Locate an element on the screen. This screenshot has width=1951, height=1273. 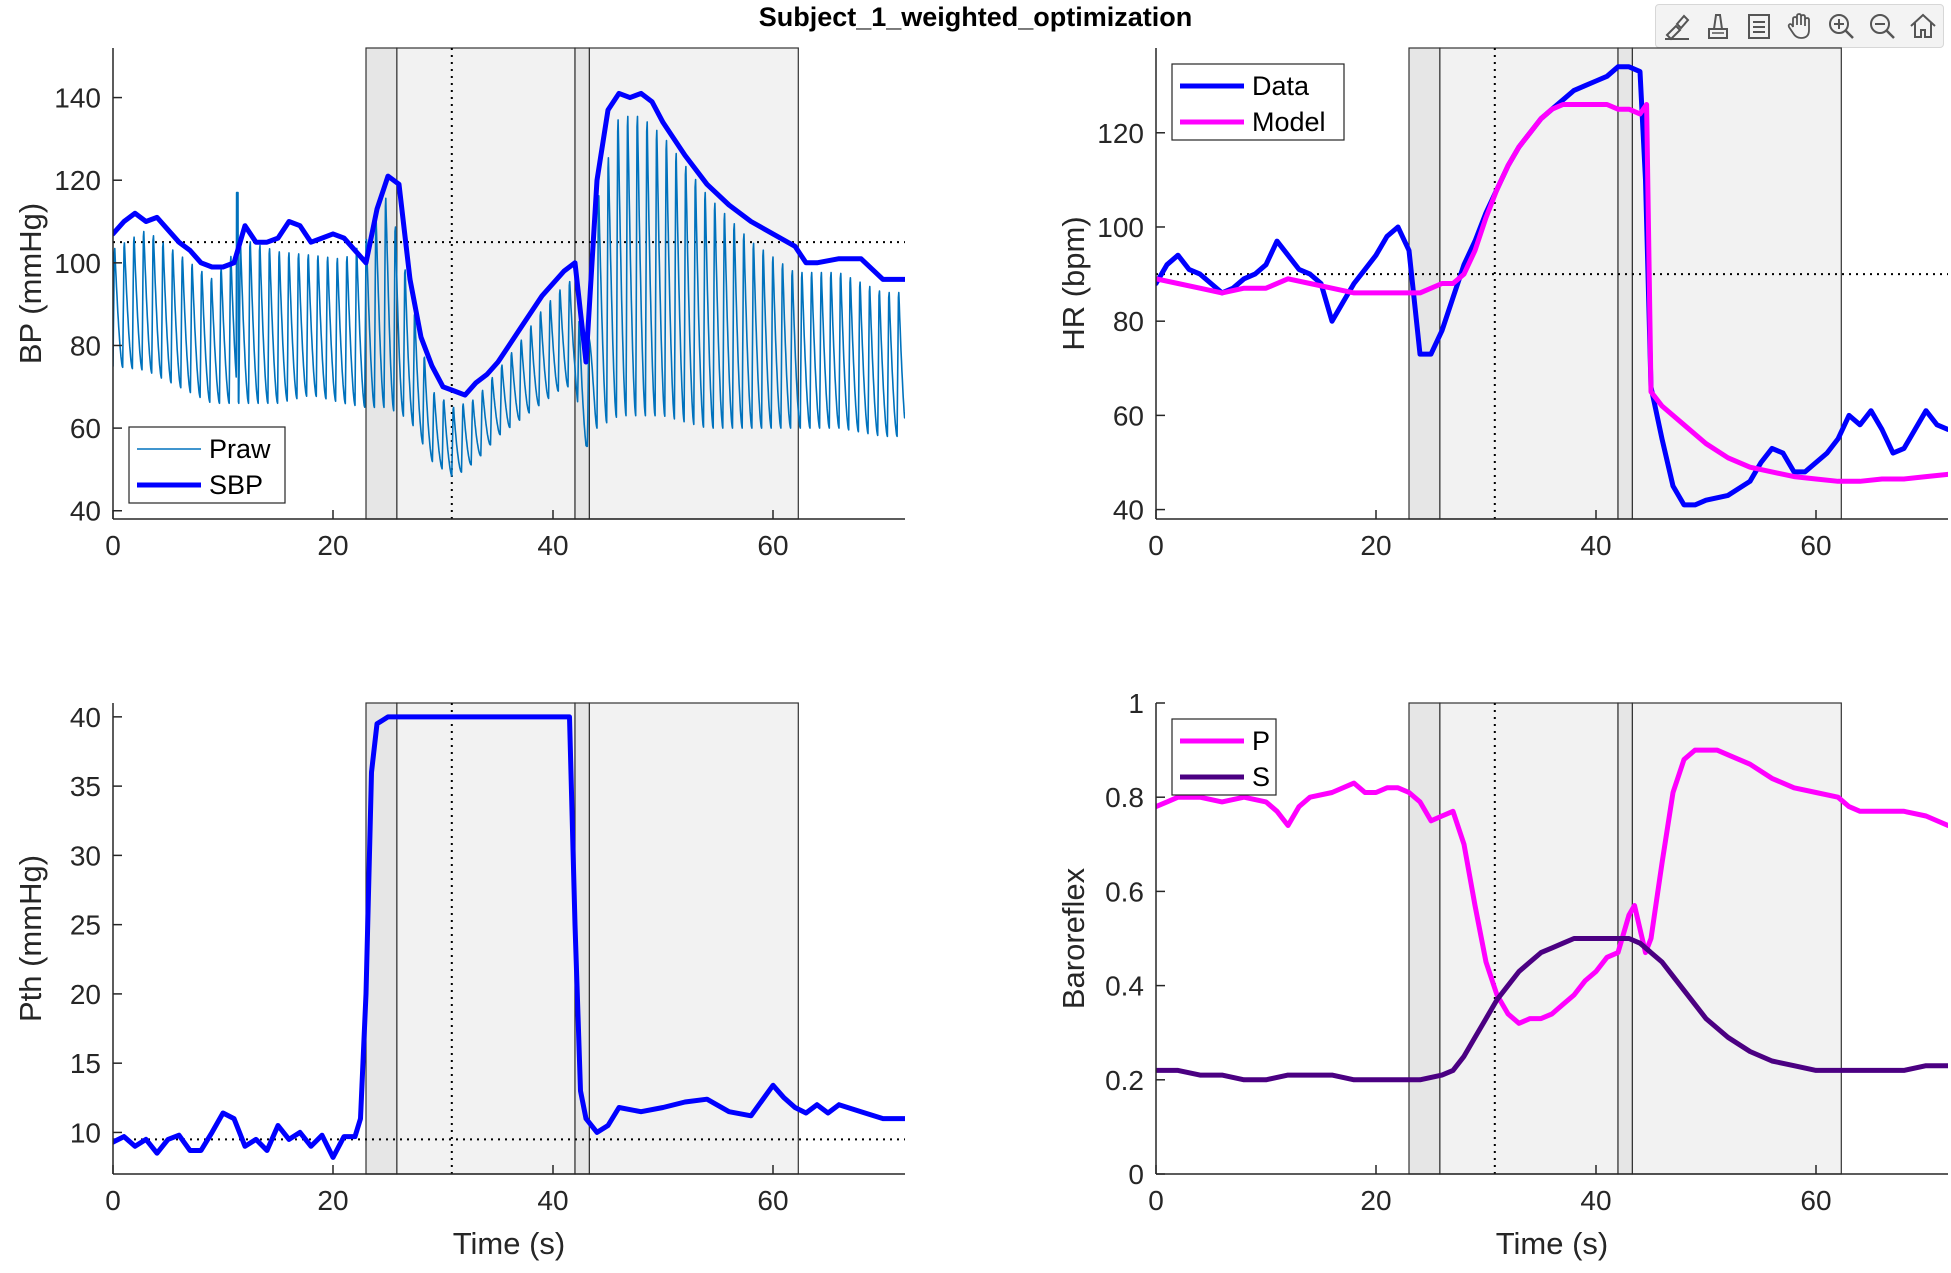
zoom-out-icon is located at coordinates (1882, 26).